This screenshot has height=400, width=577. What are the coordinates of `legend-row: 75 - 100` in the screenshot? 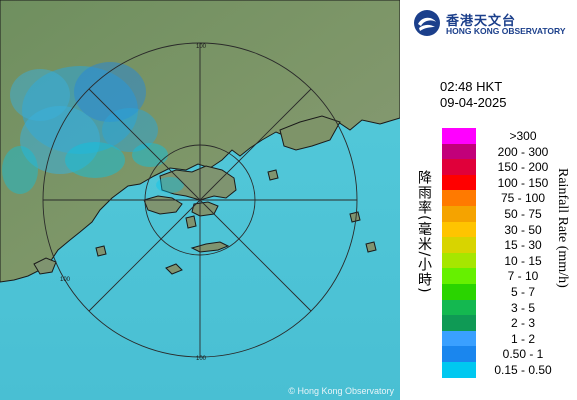 It's located at (509, 198).